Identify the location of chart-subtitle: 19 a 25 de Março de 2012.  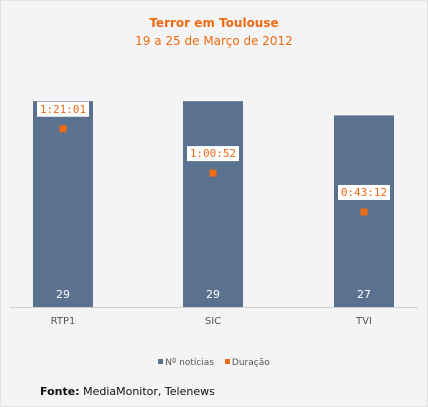
(214, 41).